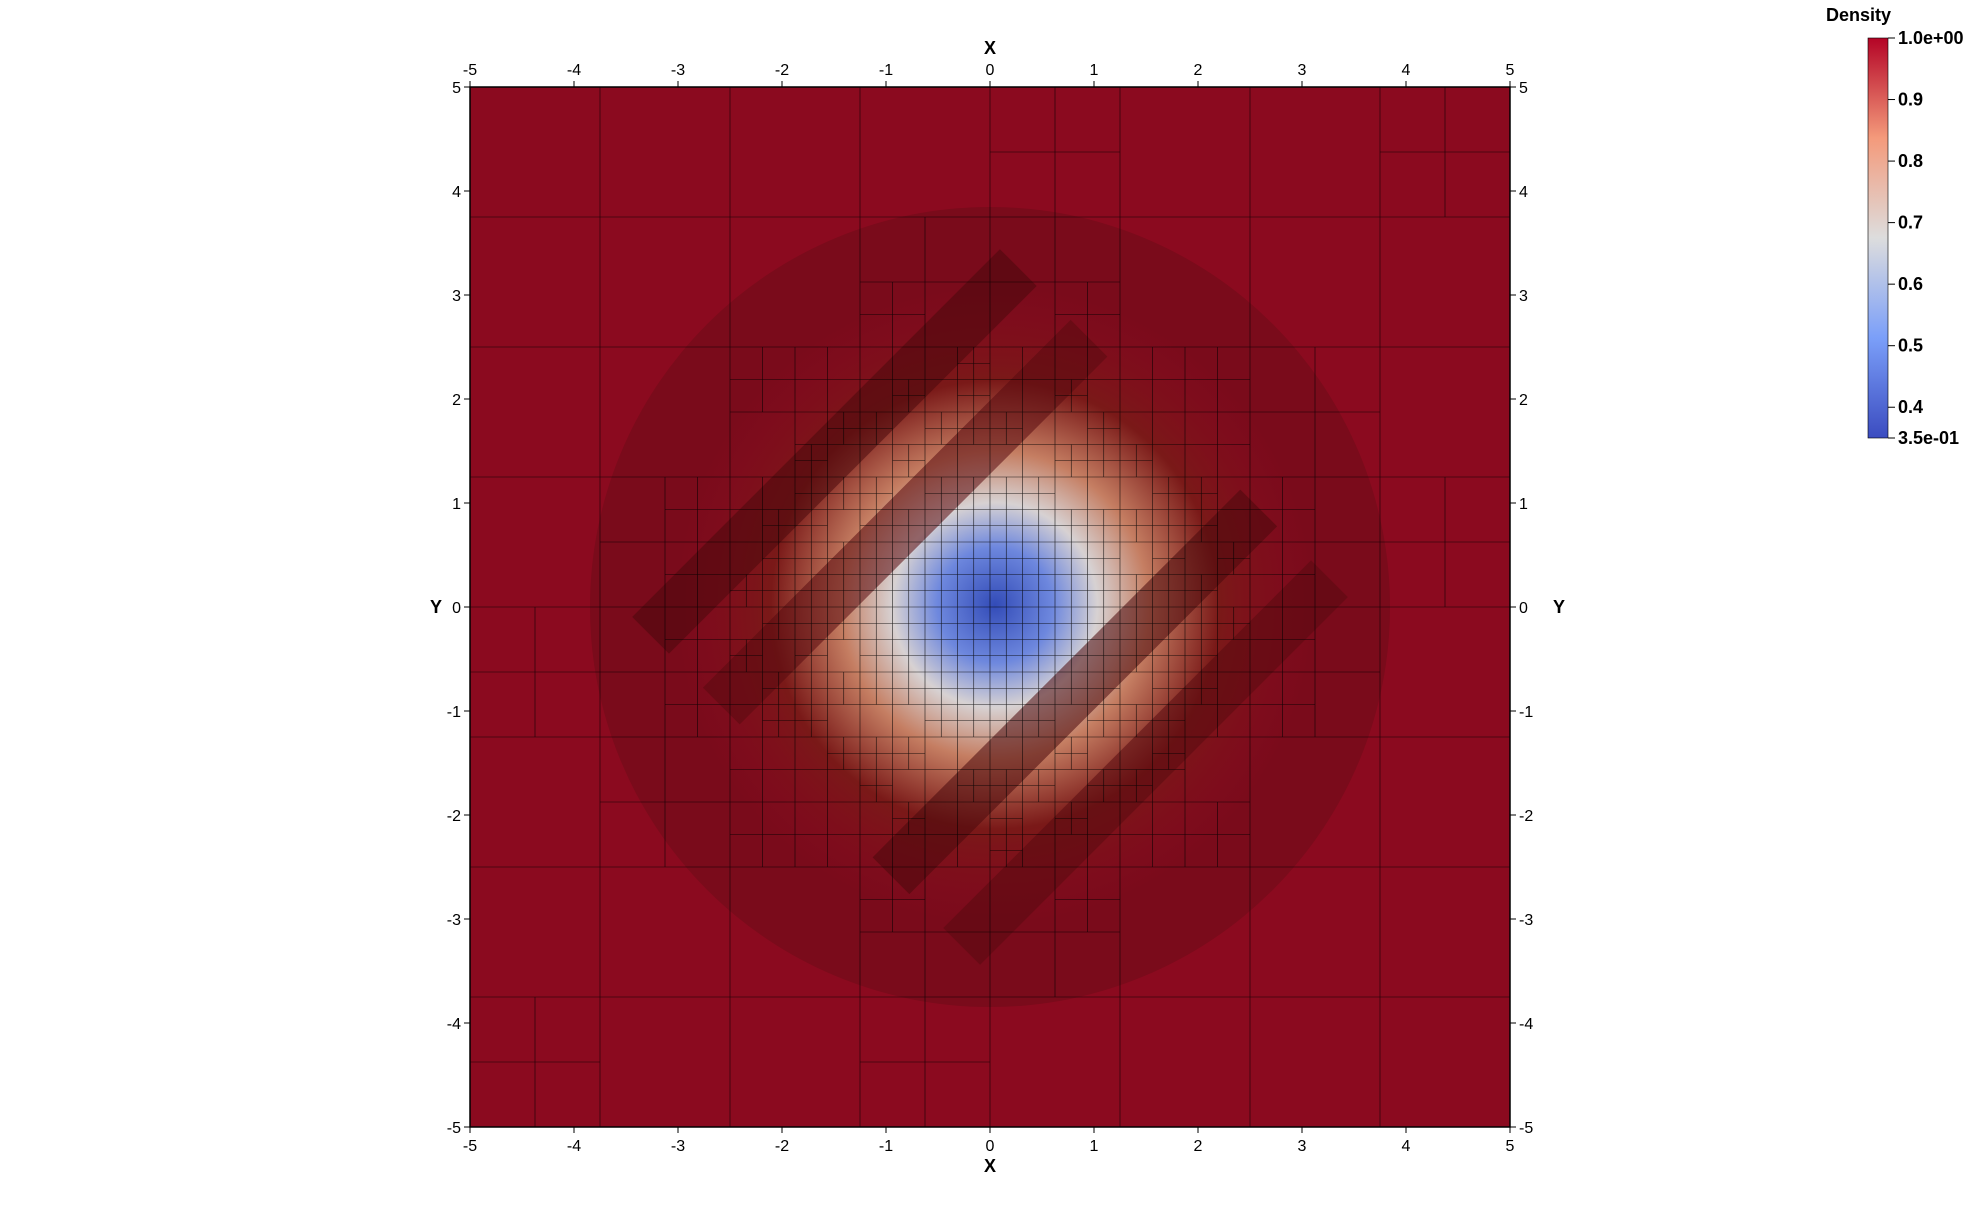 The image size is (1978, 1212). Describe the element at coordinates (1406, 70) in the screenshot. I see `x-tick-label-top: 4` at that location.